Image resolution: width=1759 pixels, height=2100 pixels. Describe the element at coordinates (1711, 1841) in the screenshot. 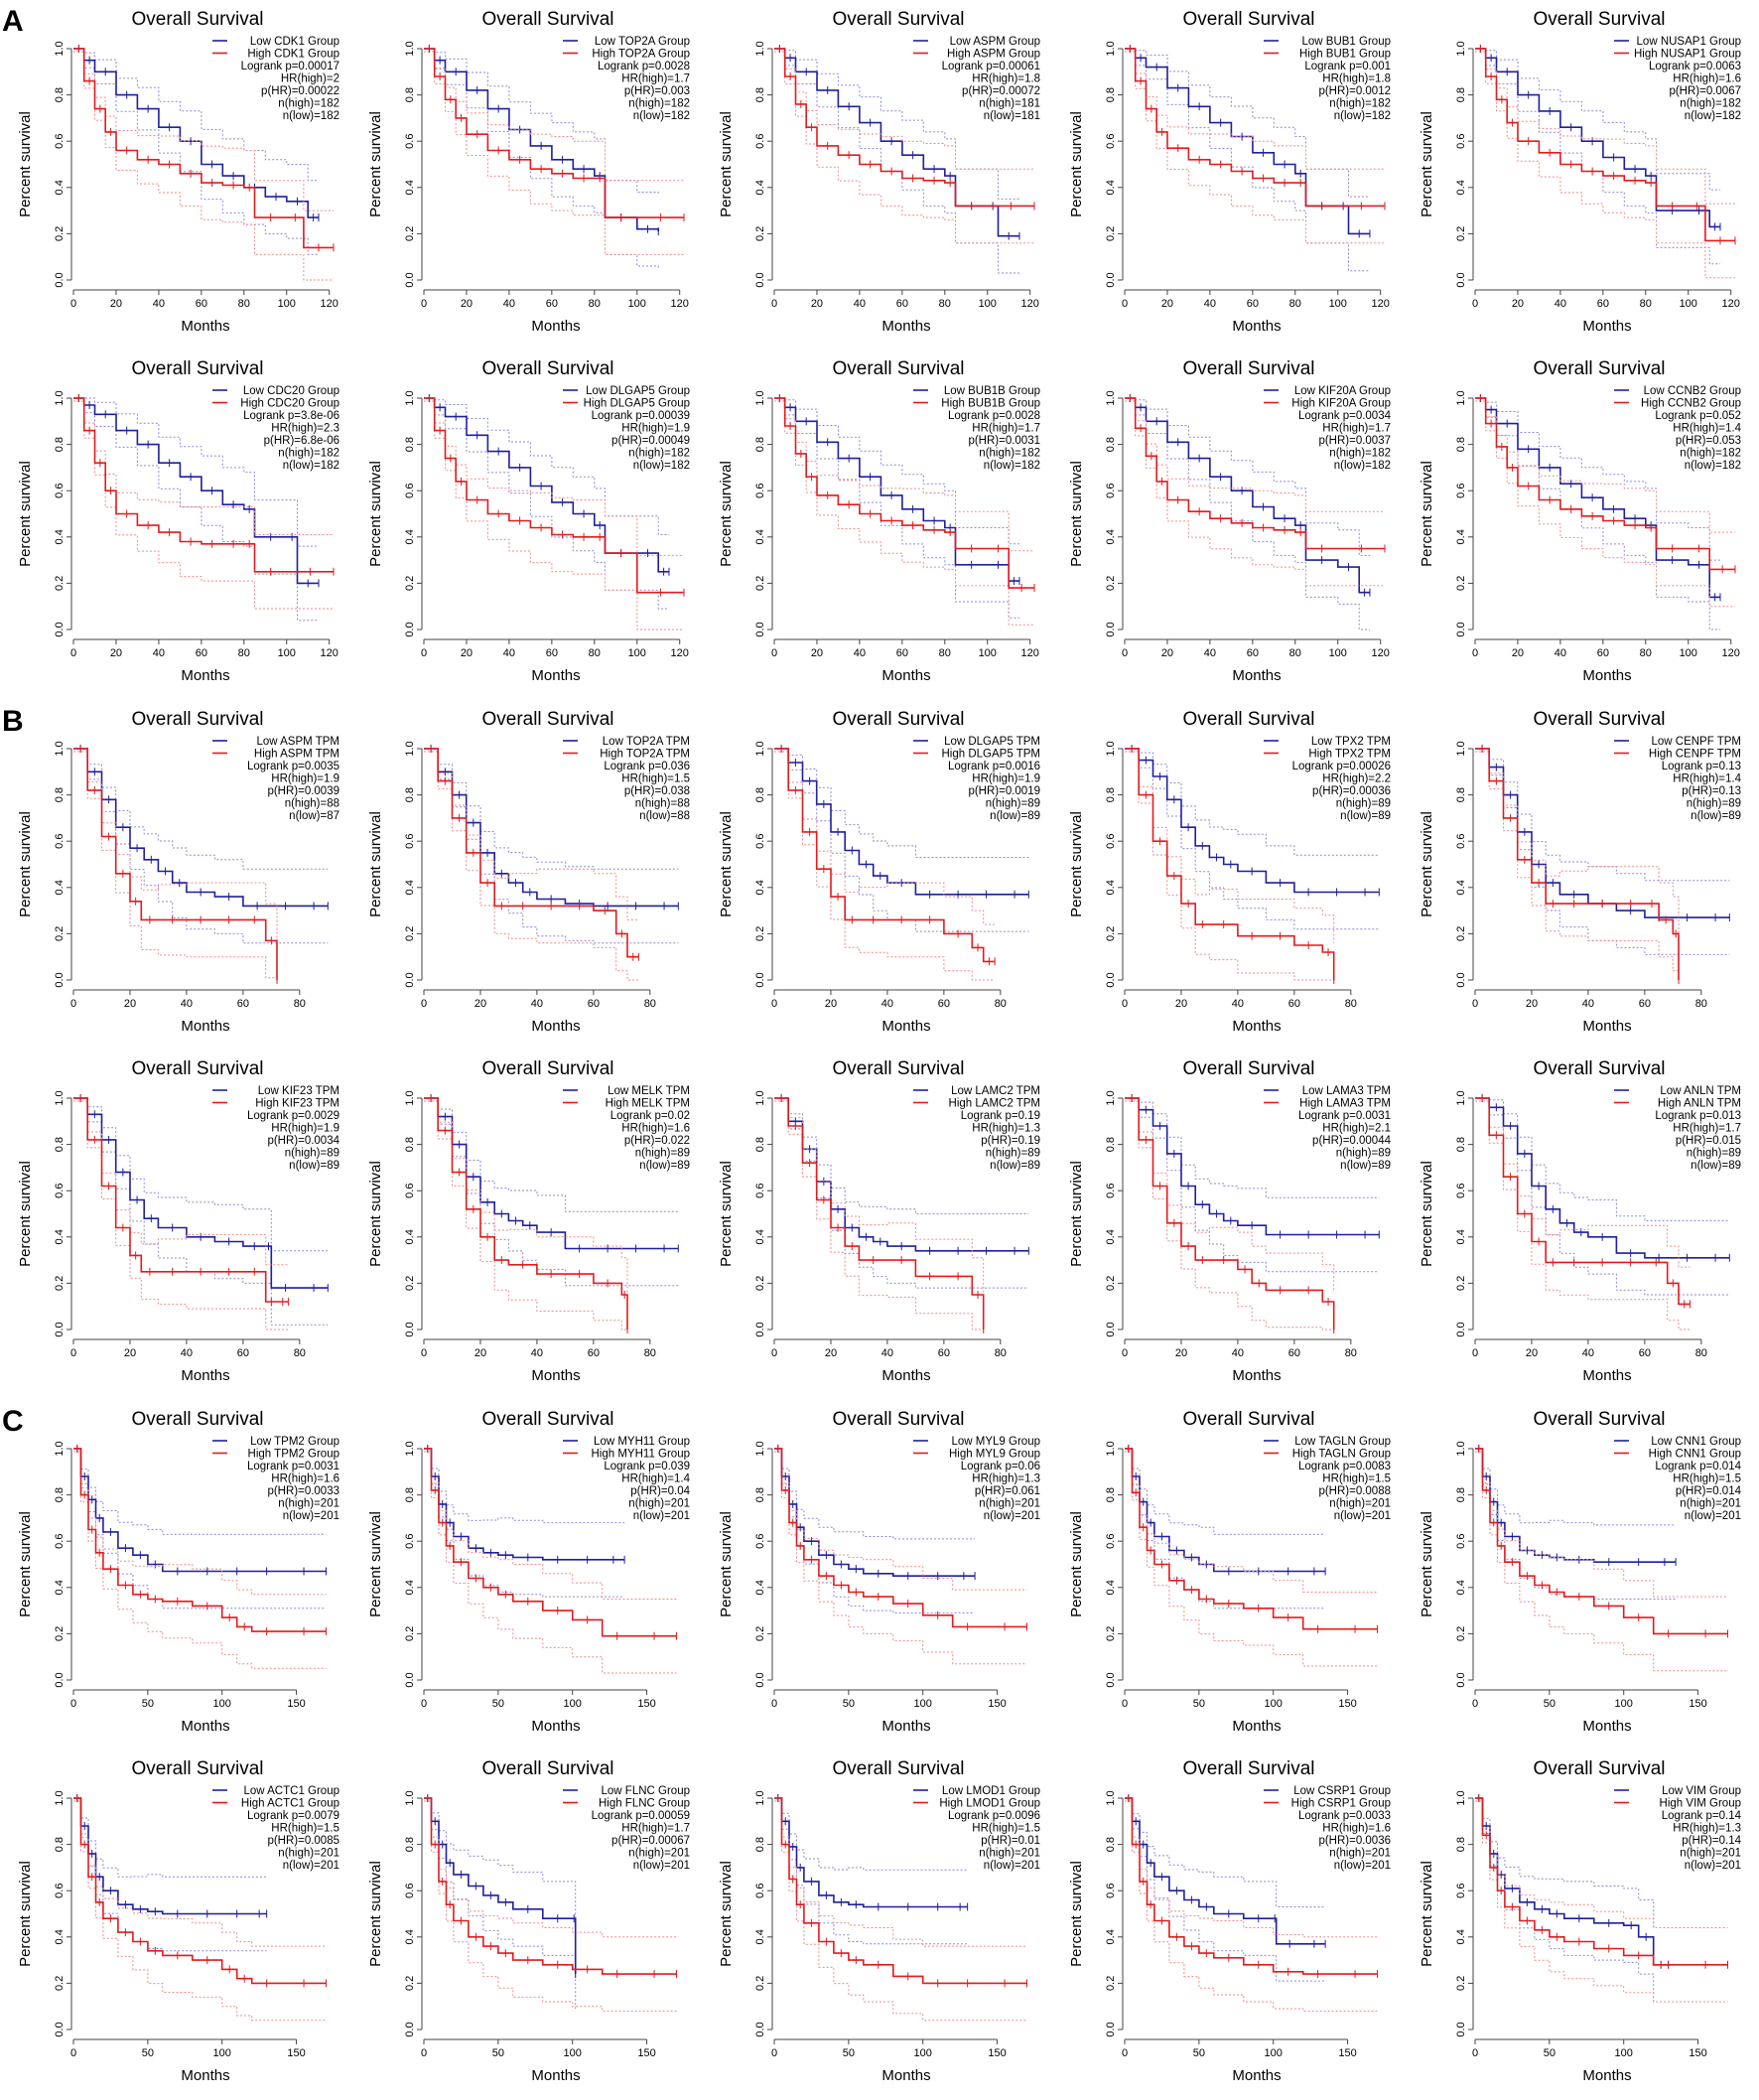

I see `stat-text: p(HR)=0.14` at that location.